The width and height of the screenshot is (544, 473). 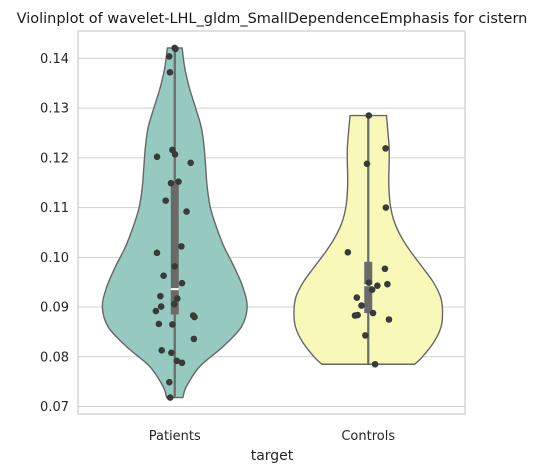 What do you see at coordinates (175, 436) in the screenshot?
I see `x-tick-label: Patients` at bounding box center [175, 436].